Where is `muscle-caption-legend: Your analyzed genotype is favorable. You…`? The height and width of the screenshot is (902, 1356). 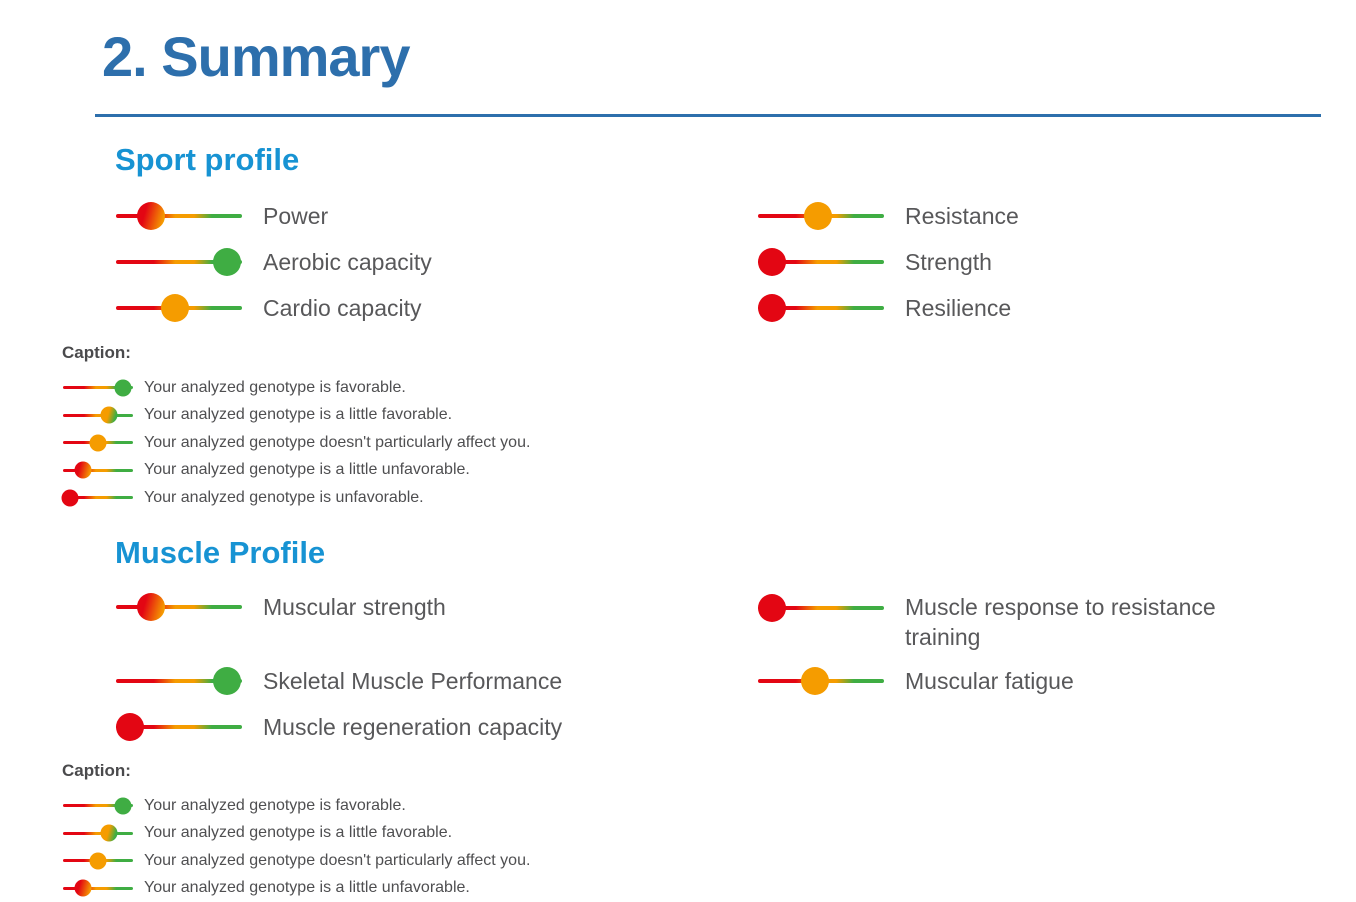
muscle-caption-legend: Your analyzed genotype is favorable. You… is located at coordinates (296, 847).